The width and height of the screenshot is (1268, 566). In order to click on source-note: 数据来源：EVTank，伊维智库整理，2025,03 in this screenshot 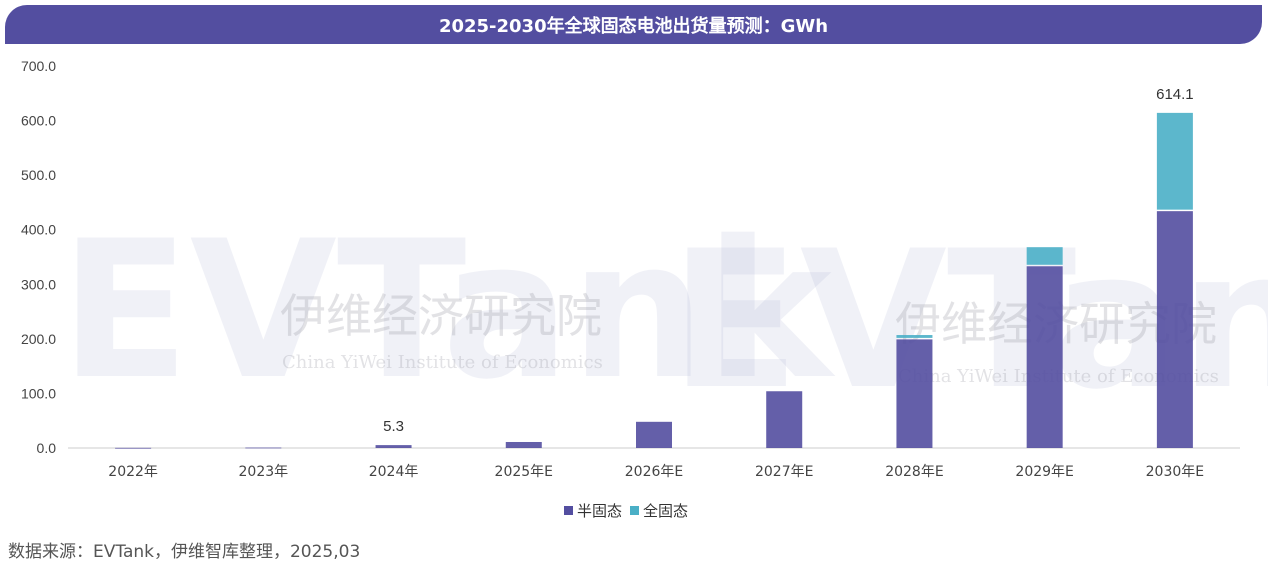, I will do `click(184, 552)`.